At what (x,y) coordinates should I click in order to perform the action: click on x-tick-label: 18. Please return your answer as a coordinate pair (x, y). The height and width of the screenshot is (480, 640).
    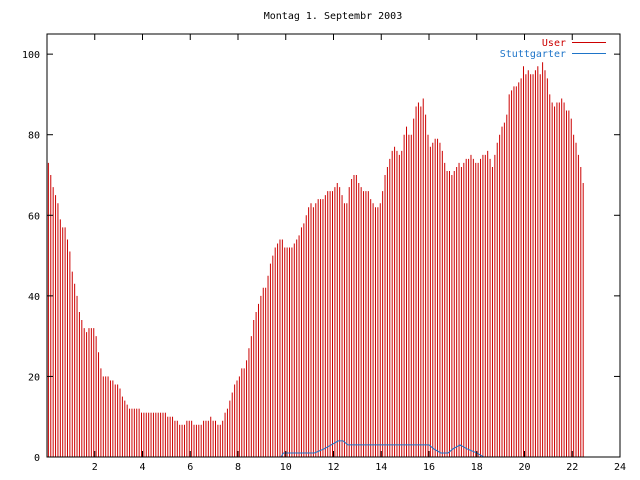
    Looking at the image, I should click on (477, 467).